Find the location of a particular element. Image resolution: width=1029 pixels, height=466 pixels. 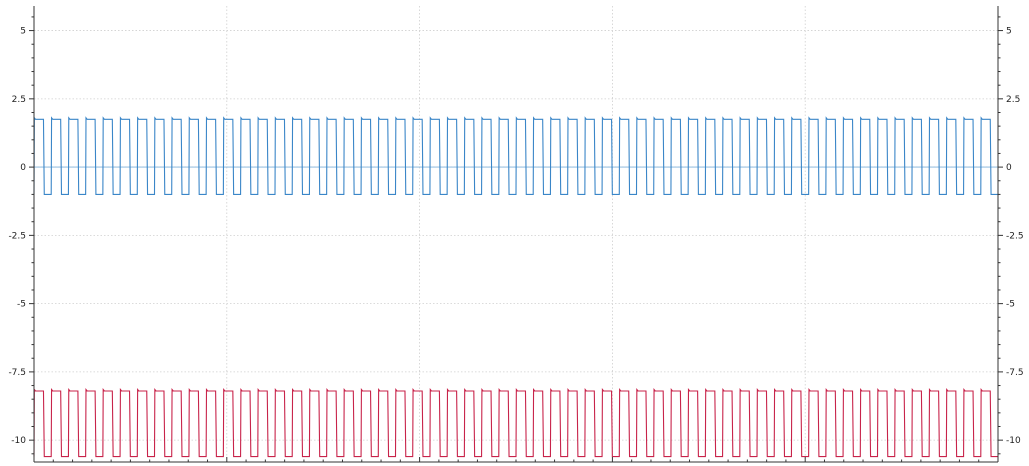

right-y-tick-label: 5 is located at coordinates (1009, 32).